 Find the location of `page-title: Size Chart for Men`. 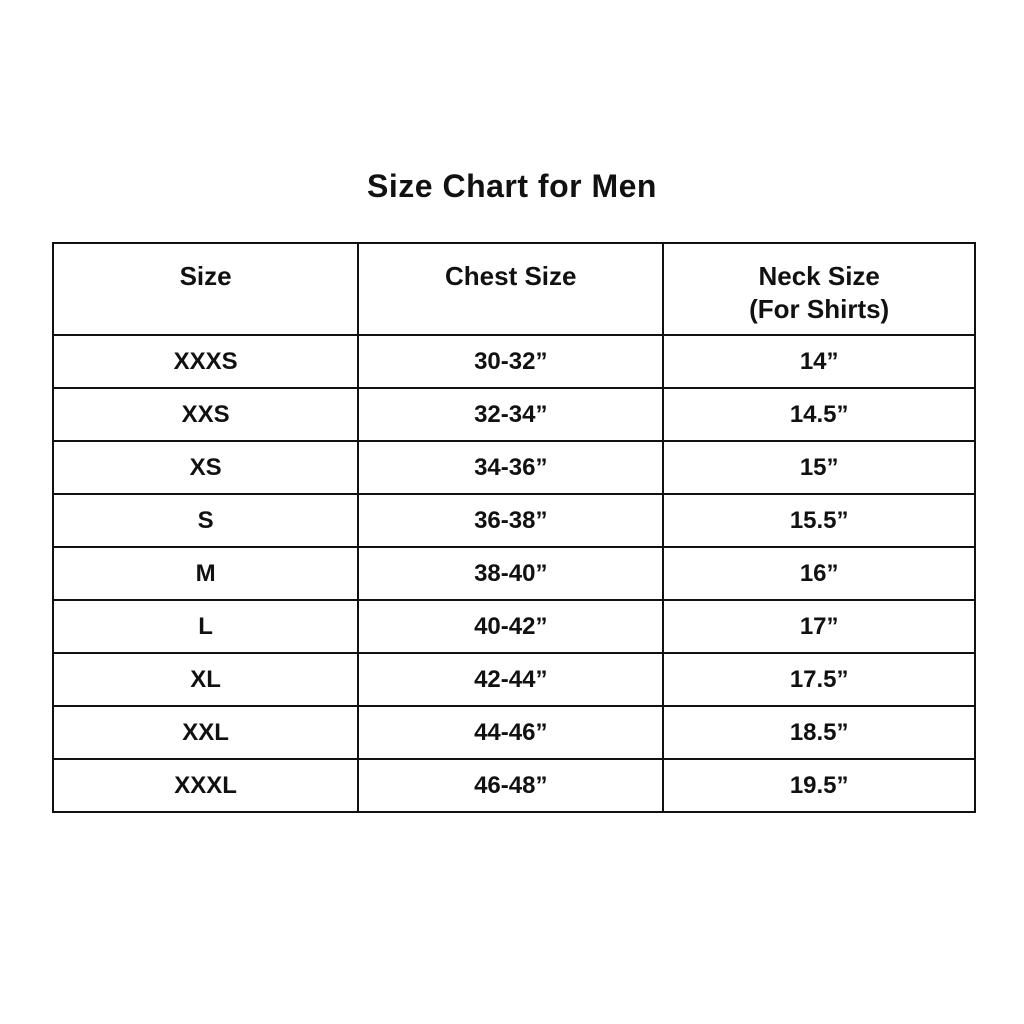

page-title: Size Chart for Men is located at coordinates (512, 186).